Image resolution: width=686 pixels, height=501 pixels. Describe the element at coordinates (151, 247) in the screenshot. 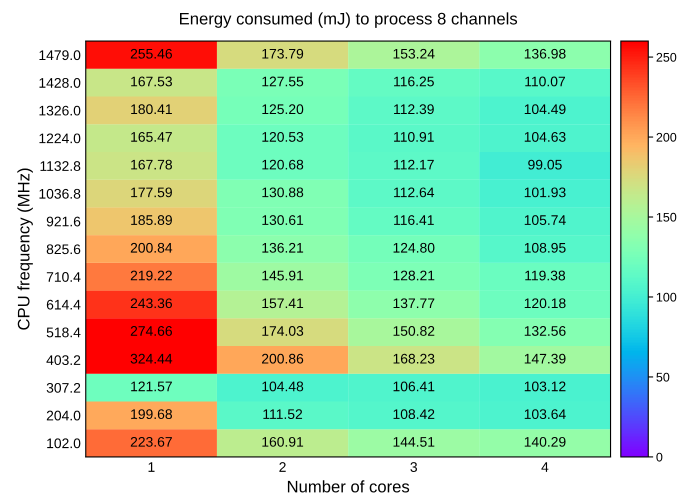

I see `data-label: 200.84` at that location.